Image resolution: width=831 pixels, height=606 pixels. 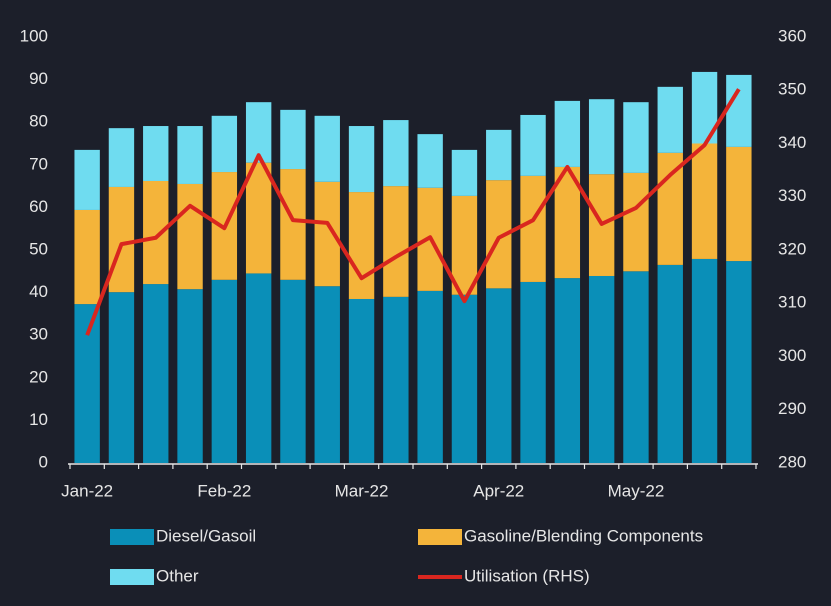 What do you see at coordinates (792, 302) in the screenshot?
I see `y2-tick-label: 310` at bounding box center [792, 302].